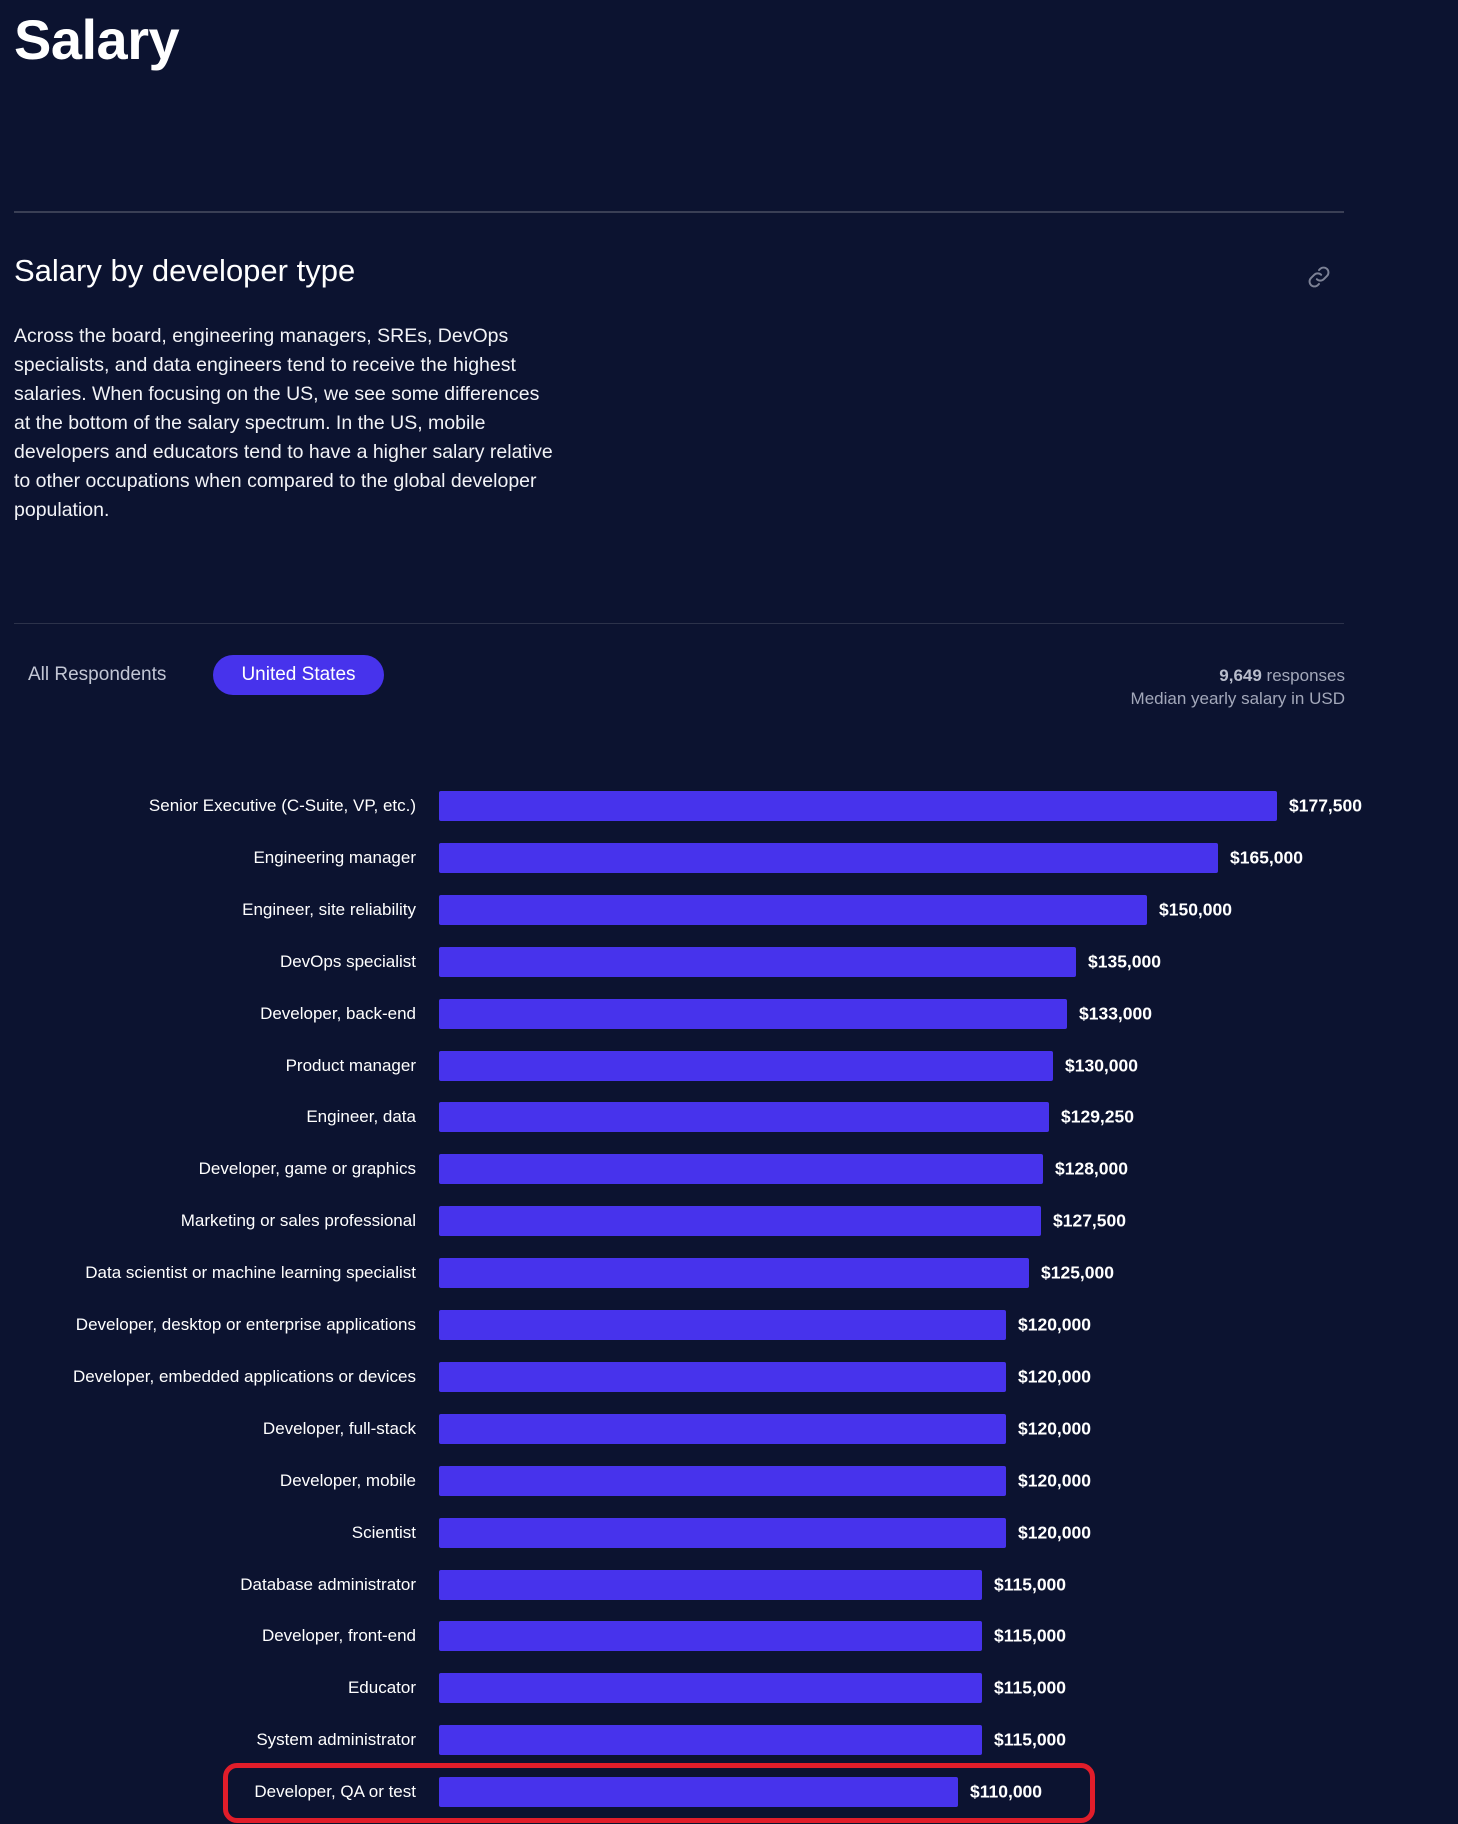 This screenshot has height=1824, width=1458. Describe the element at coordinates (1319, 277) in the screenshot. I see `link-icon` at that location.